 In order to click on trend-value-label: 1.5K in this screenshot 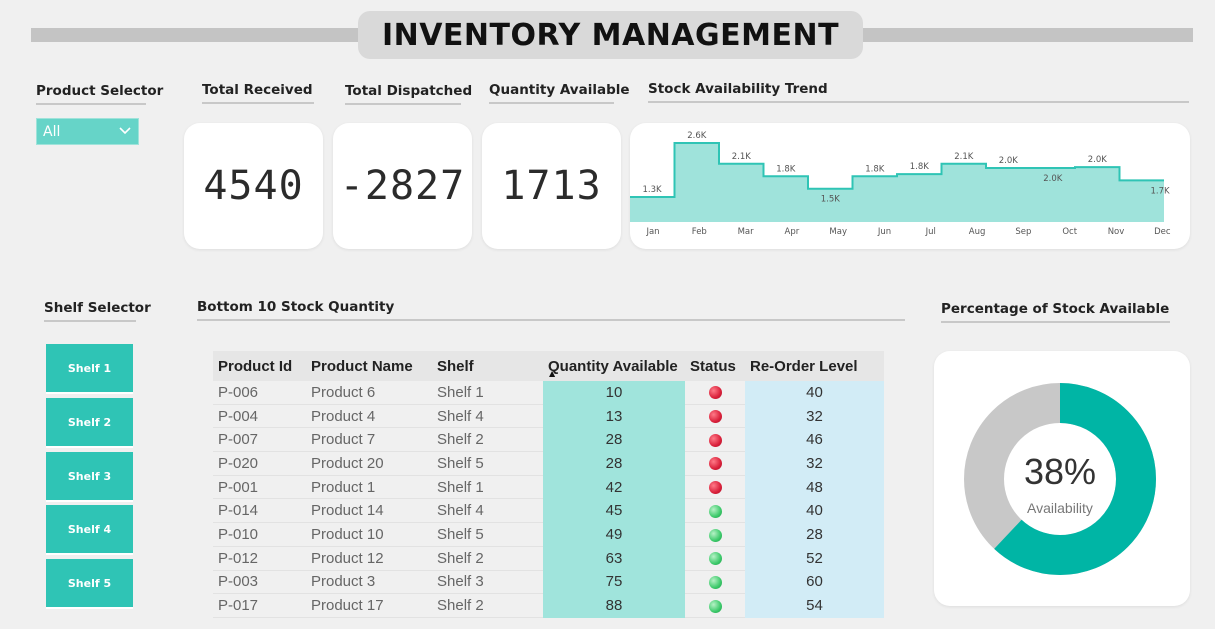, I will do `click(831, 200)`.